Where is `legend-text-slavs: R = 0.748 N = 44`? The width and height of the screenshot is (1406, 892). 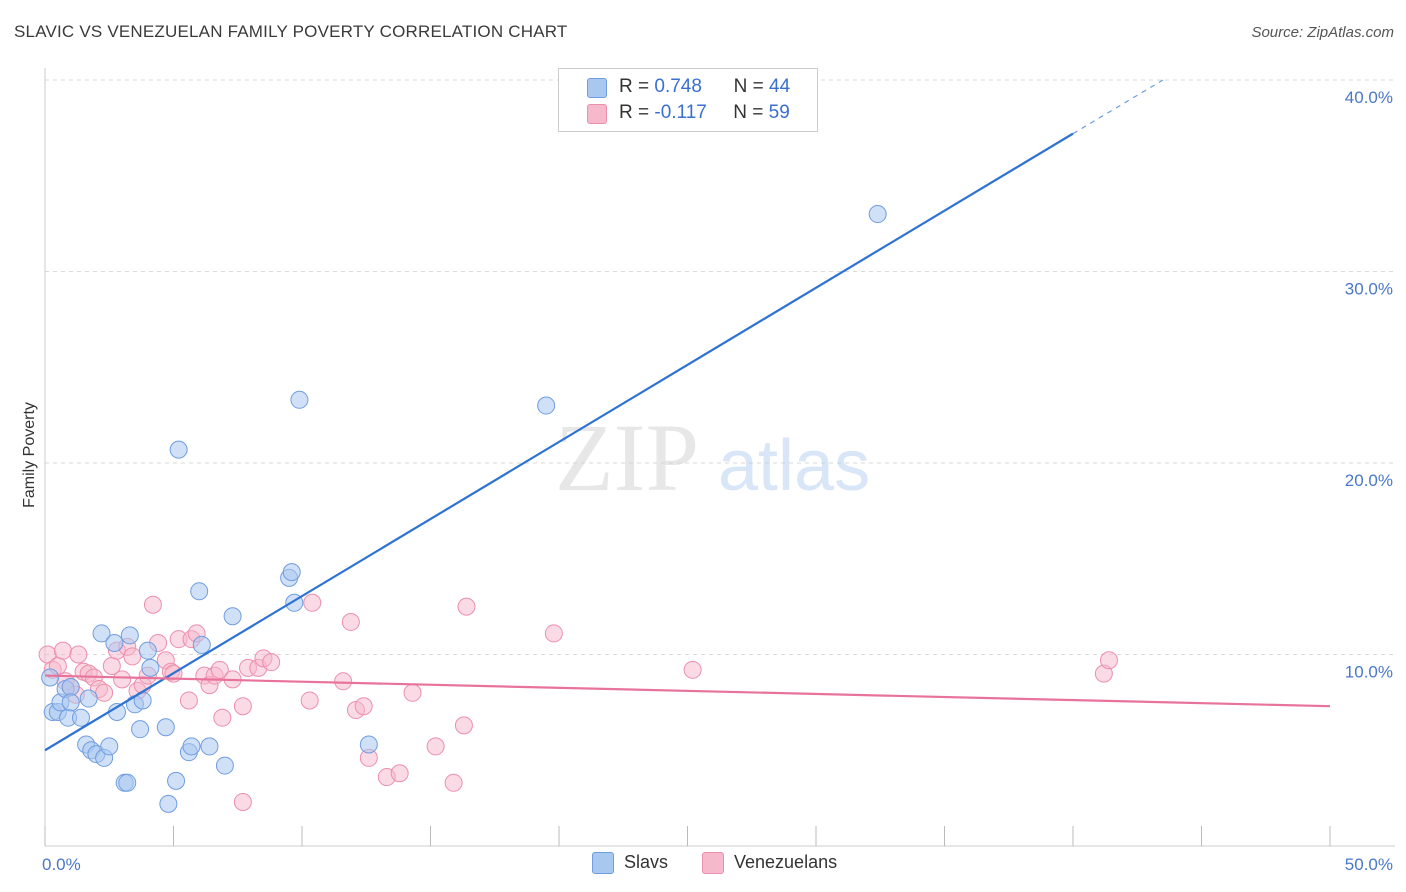
legend-text-slavs: R = 0.748 N = 44 is located at coordinates (704, 87).